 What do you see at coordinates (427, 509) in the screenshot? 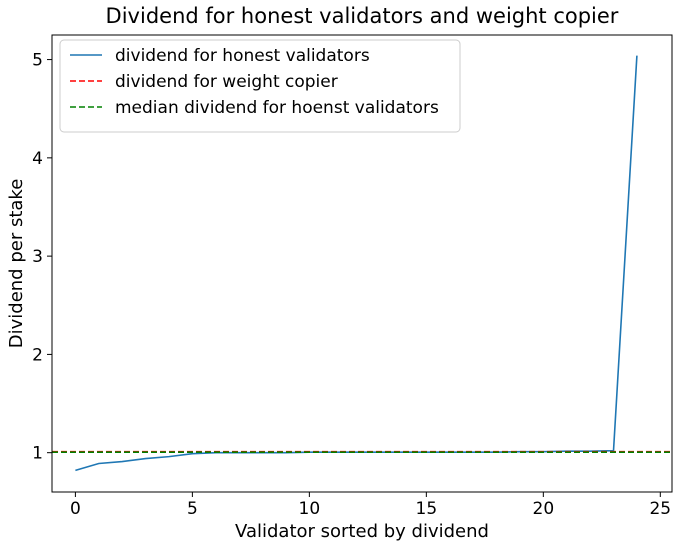
I see `x-tick-label: 15` at bounding box center [427, 509].